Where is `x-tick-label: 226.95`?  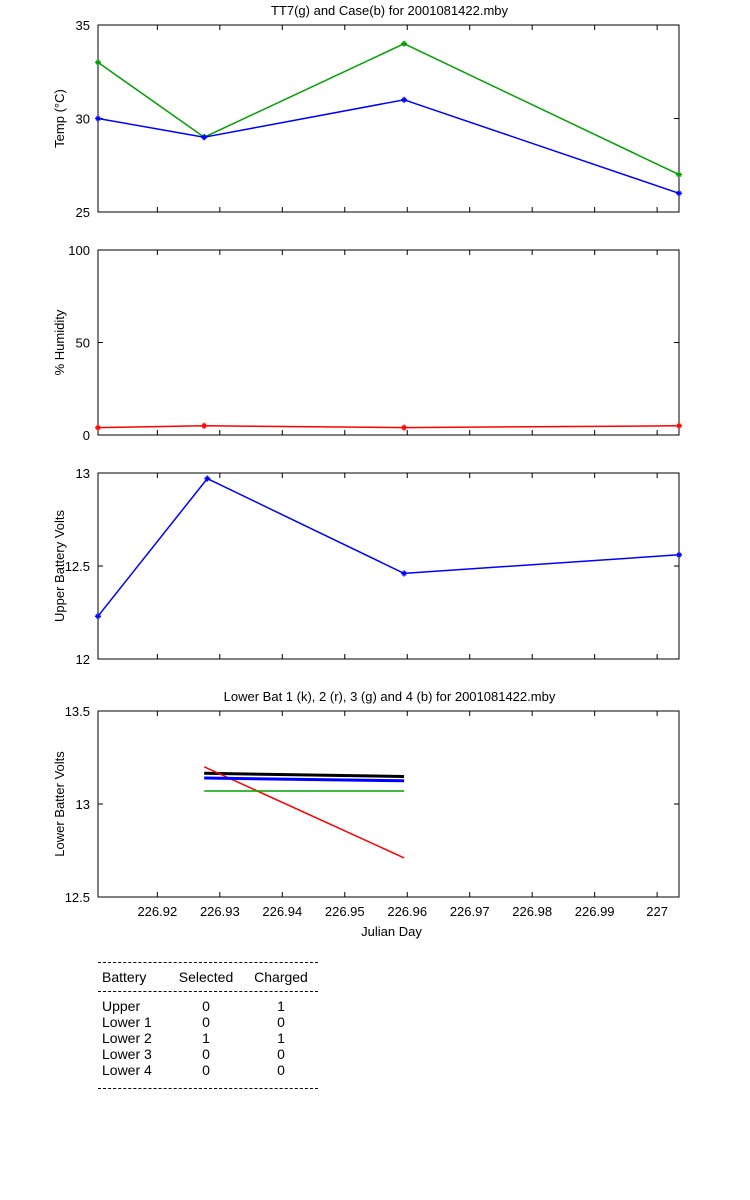 x-tick-label: 226.95 is located at coordinates (345, 911).